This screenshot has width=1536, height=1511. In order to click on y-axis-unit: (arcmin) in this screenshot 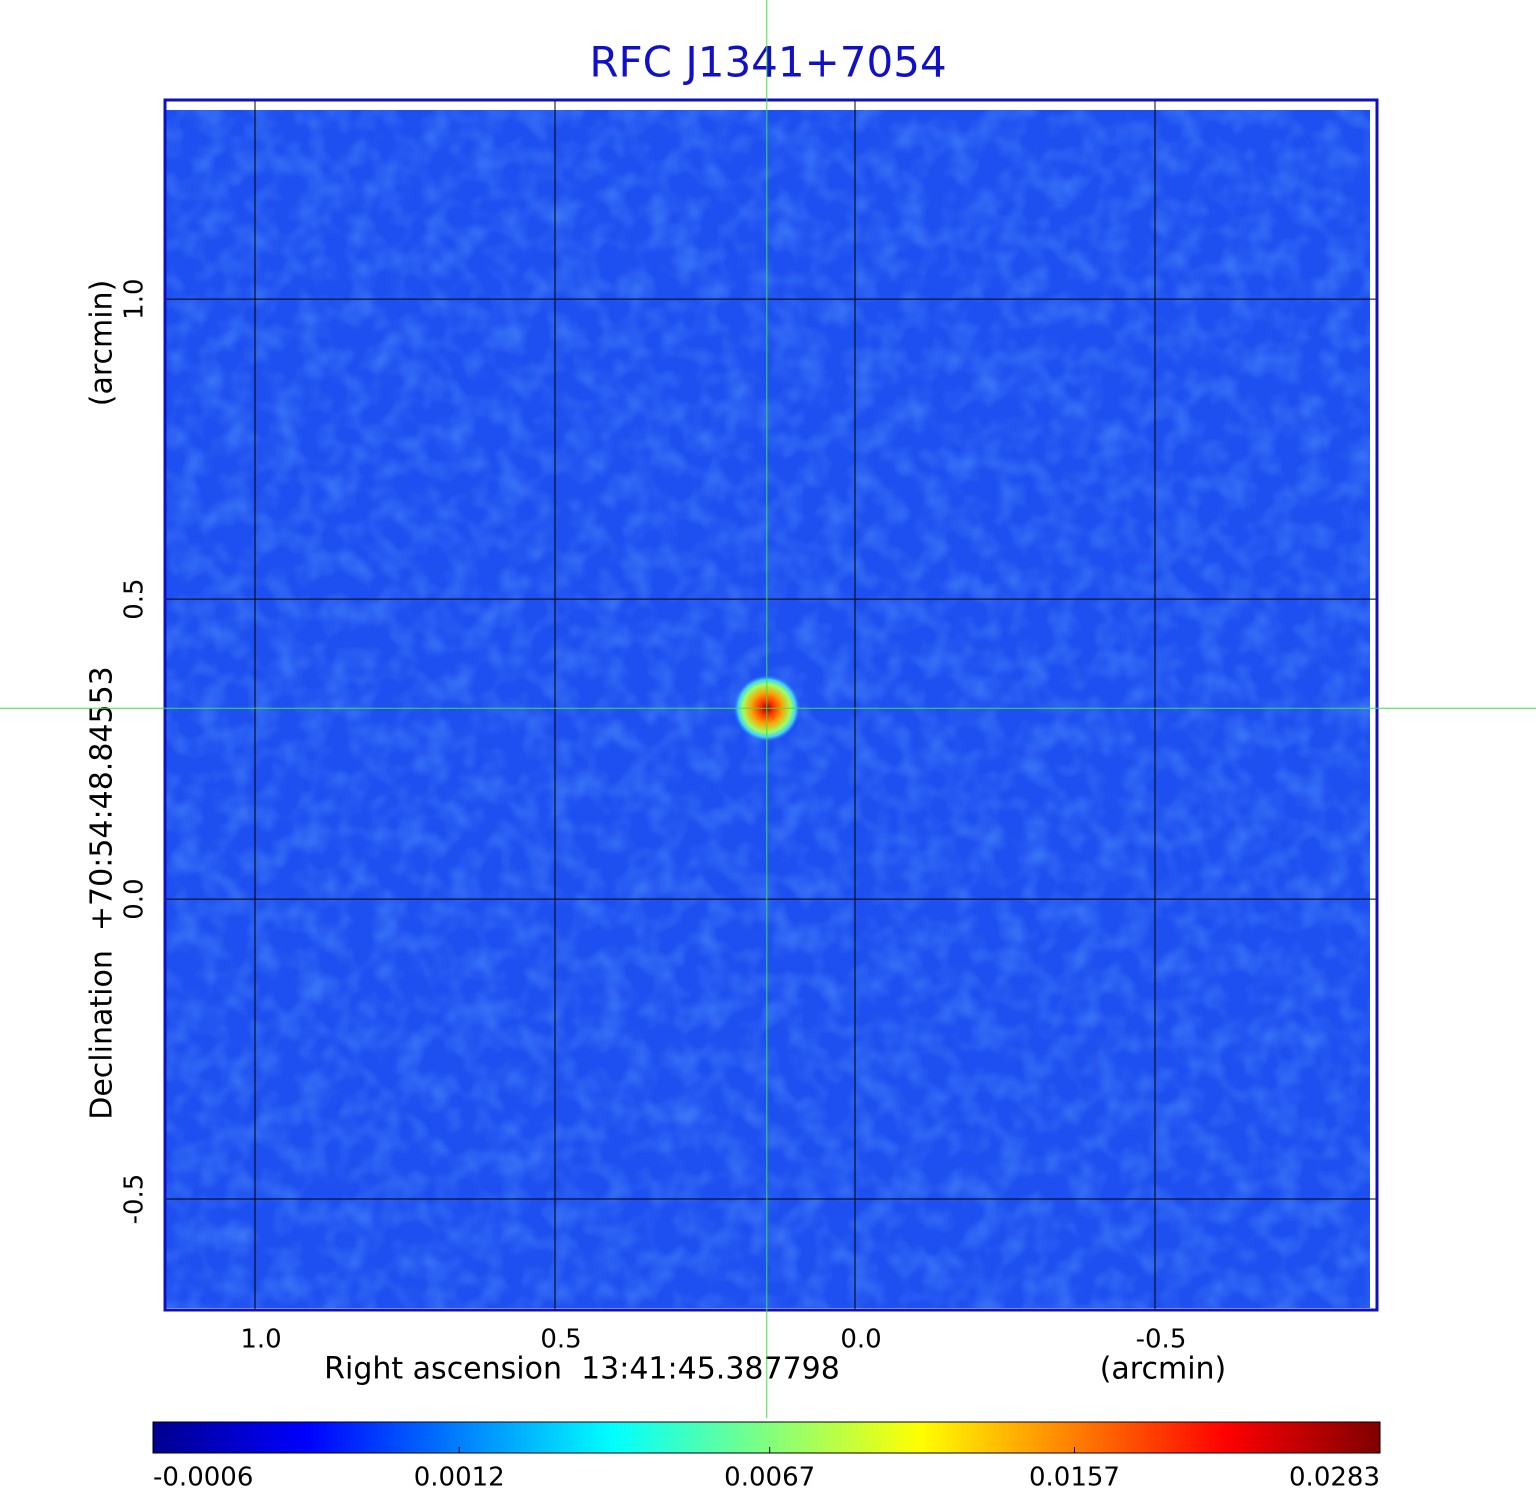, I will do `click(102, 343)`.